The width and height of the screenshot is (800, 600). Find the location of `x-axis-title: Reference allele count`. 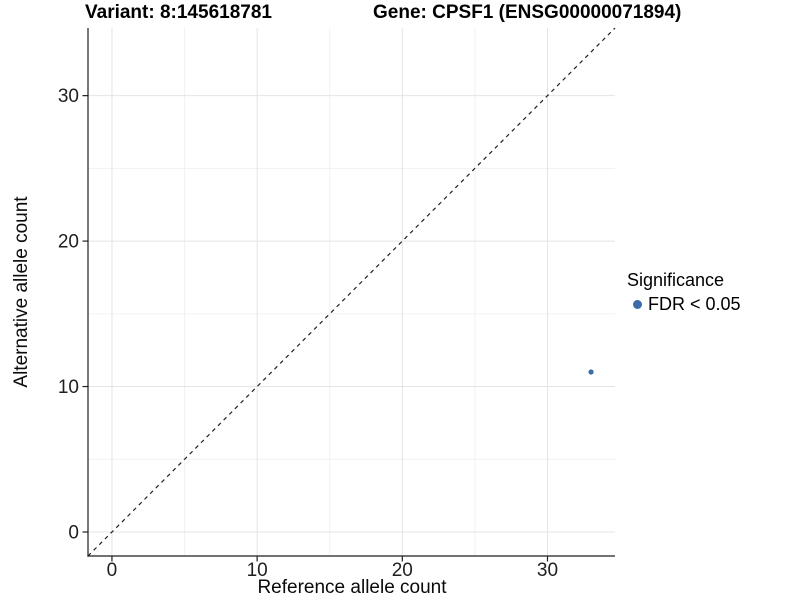

x-axis-title: Reference allele count is located at coordinates (352, 587).